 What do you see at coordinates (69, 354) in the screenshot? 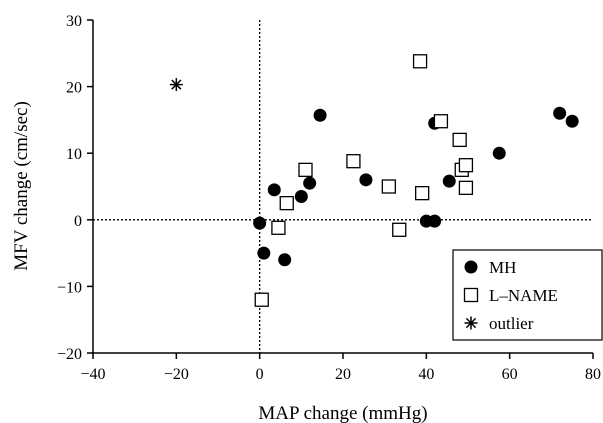
I see `y-tick-label: −20` at bounding box center [69, 354].